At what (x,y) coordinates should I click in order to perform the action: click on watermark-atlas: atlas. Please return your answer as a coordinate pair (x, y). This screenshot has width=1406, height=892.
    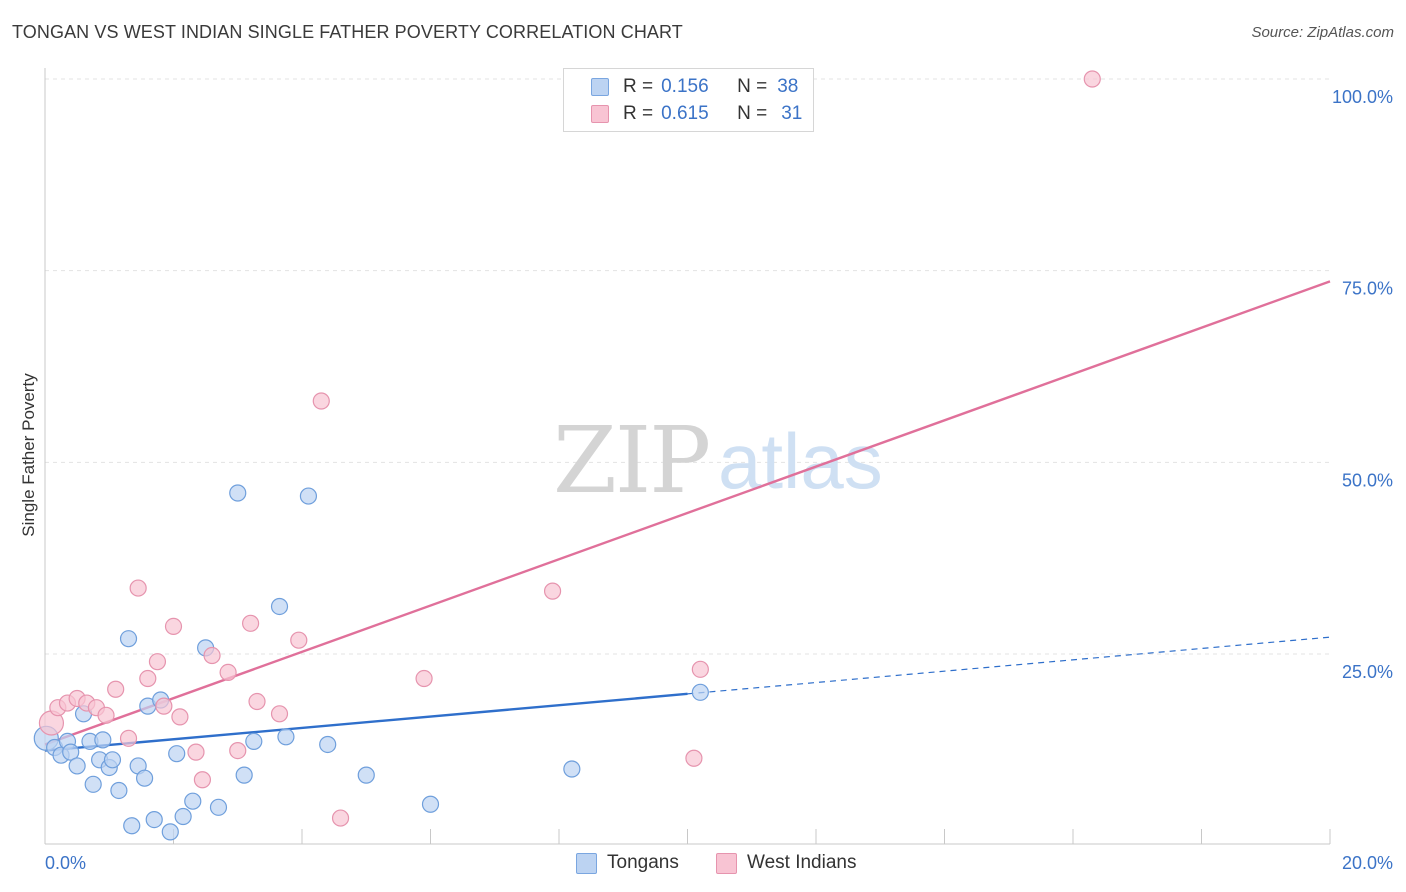
    Looking at the image, I should click on (800, 461).